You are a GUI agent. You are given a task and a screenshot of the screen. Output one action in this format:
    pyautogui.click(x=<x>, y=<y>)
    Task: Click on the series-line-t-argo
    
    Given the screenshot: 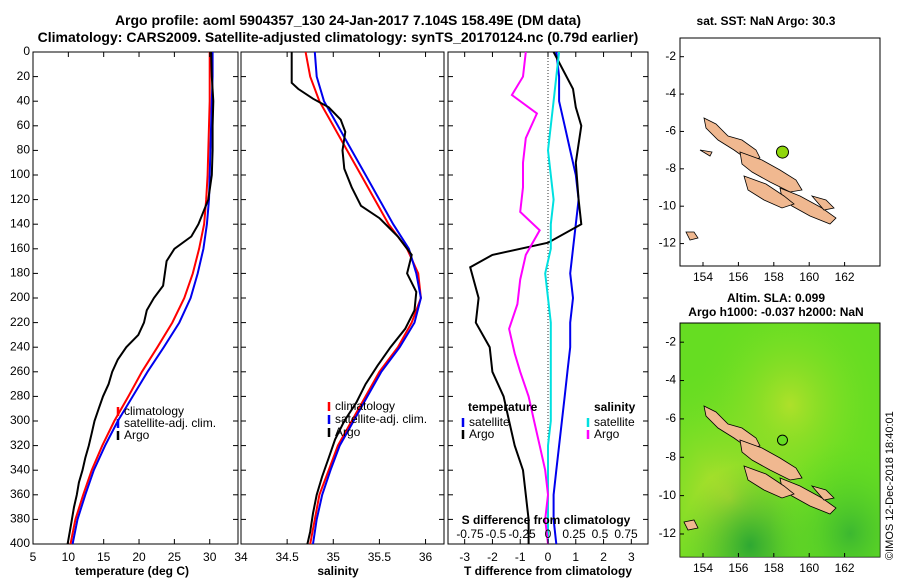 What is the action you would take?
    pyautogui.click(x=526, y=297)
    